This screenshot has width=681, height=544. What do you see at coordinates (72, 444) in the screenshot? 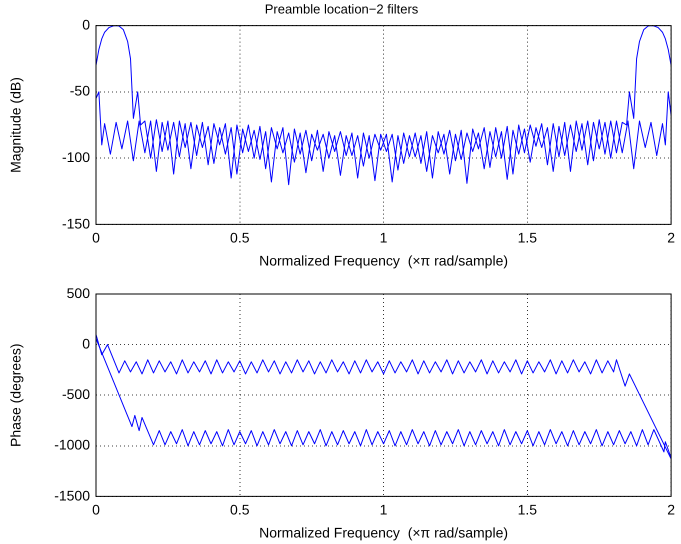
I see `y-tick-label: -1000` at bounding box center [72, 444].